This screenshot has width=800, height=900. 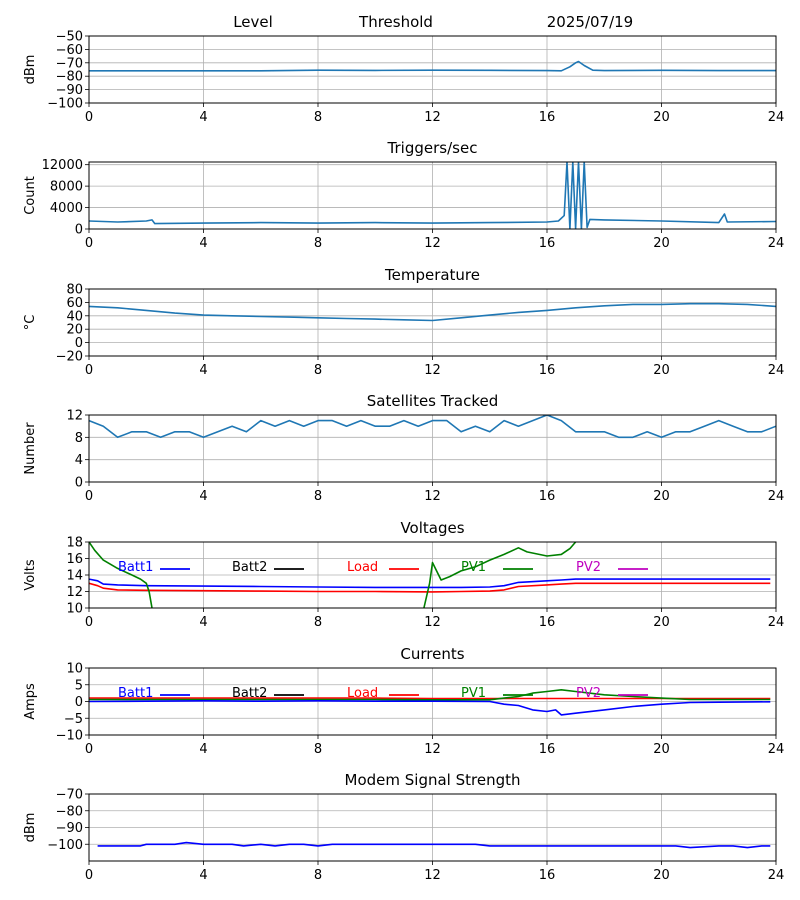 What do you see at coordinates (69, 37) in the screenshot?
I see `y-tick-label: −50` at bounding box center [69, 37].